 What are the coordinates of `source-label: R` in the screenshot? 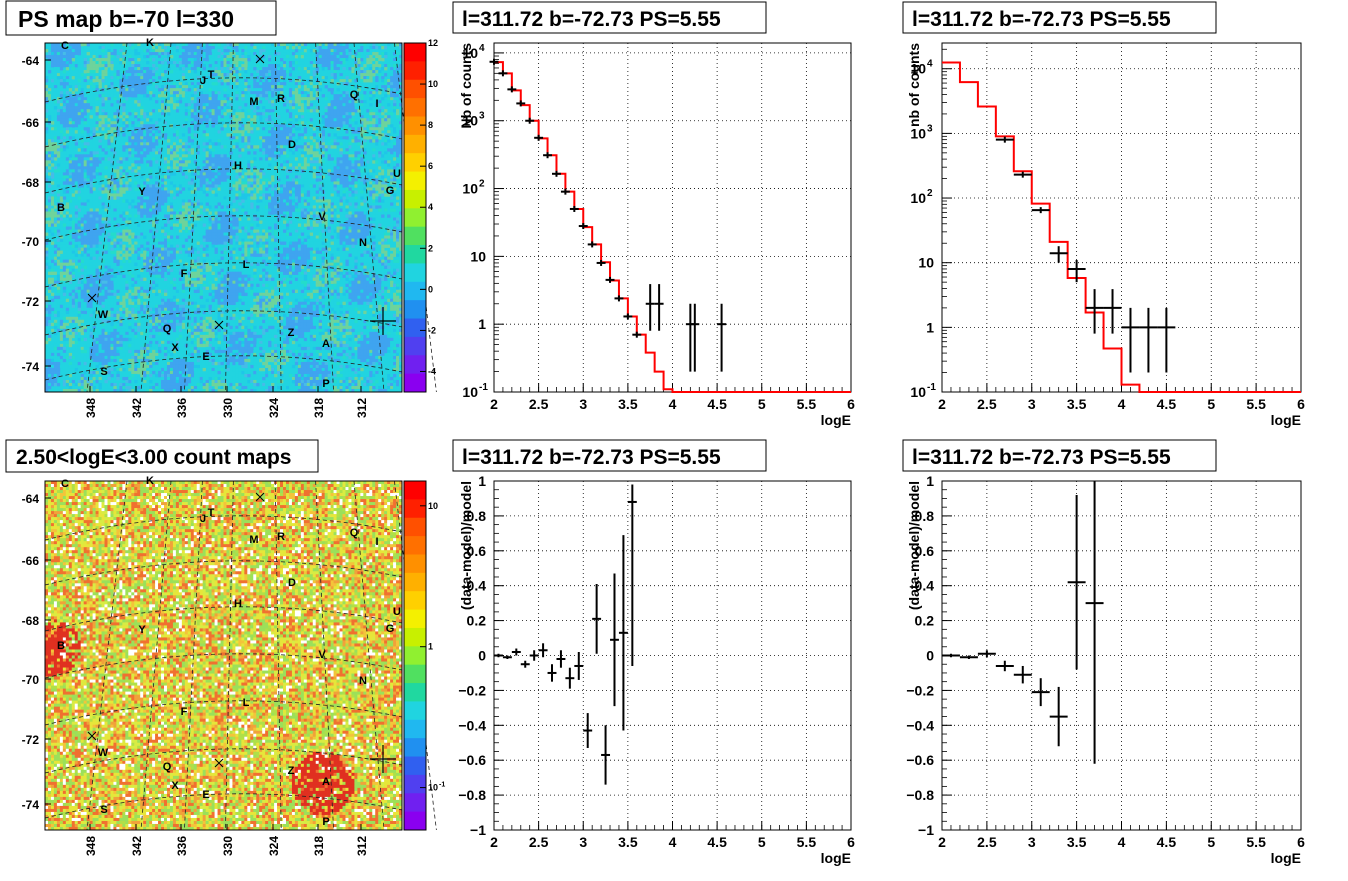 It's located at (281, 537).